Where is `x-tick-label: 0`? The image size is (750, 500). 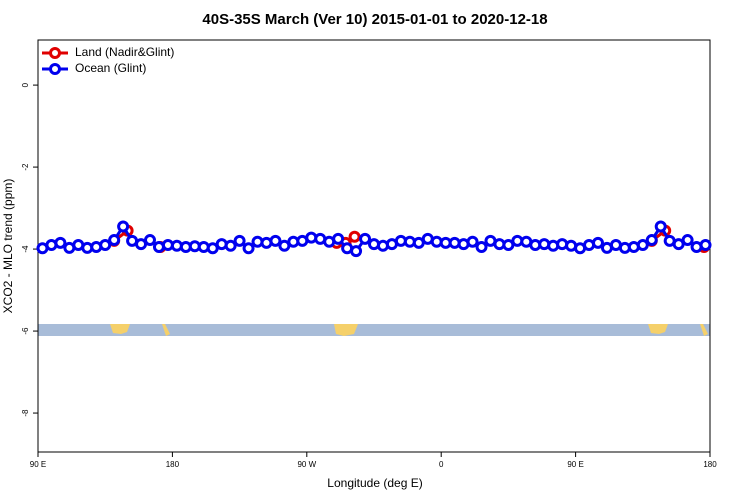 x-tick-label: 0 is located at coordinates (441, 464).